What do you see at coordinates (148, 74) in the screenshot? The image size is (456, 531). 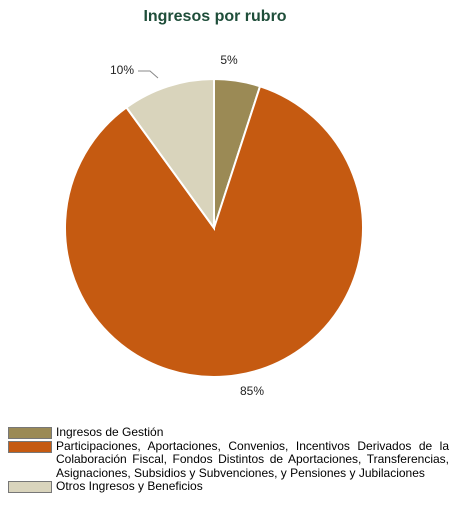 I see `leader-line` at bounding box center [148, 74].